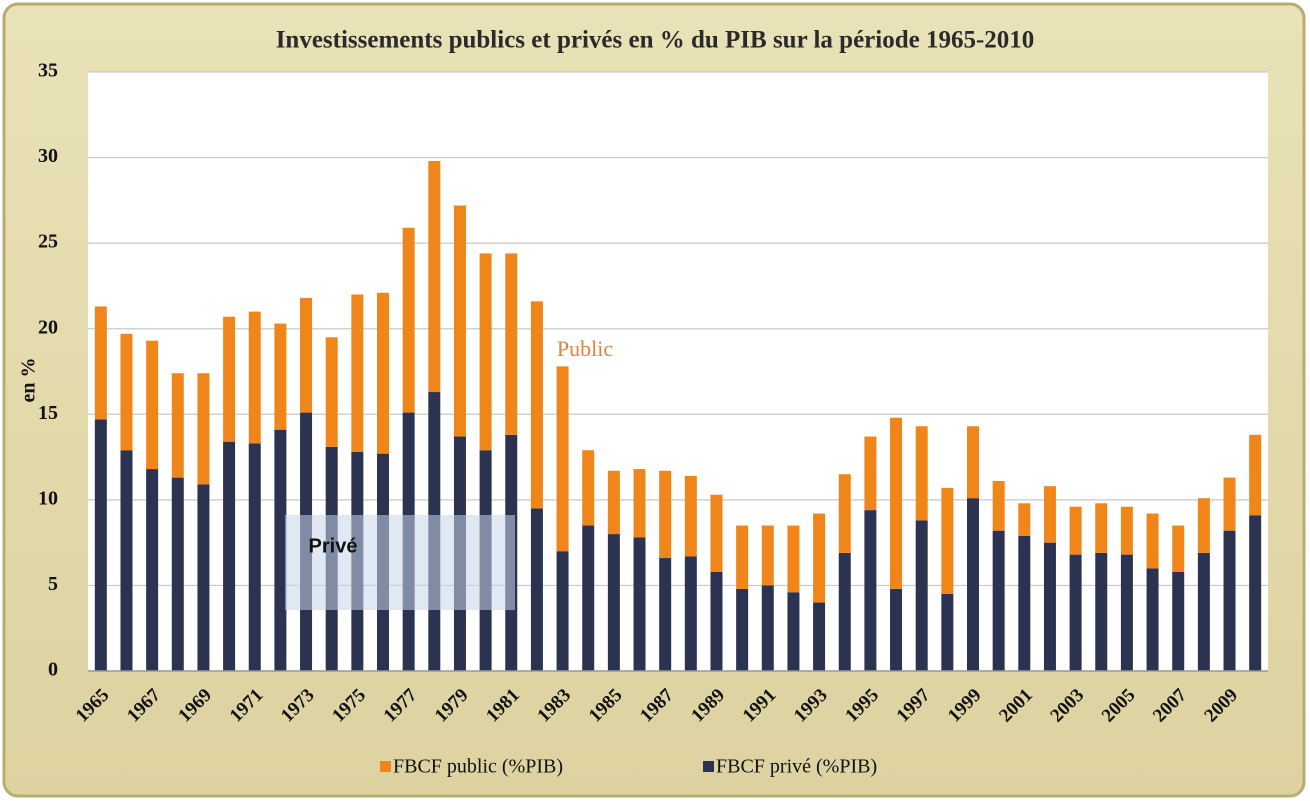  Describe the element at coordinates (53, 584) in the screenshot. I see `y-tick-label: 5` at that location.